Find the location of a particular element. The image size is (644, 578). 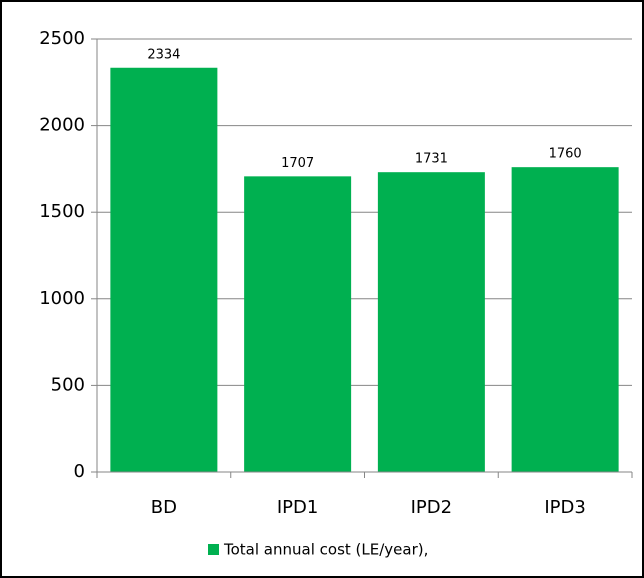

y-tick-label: 0 is located at coordinates (79, 471).